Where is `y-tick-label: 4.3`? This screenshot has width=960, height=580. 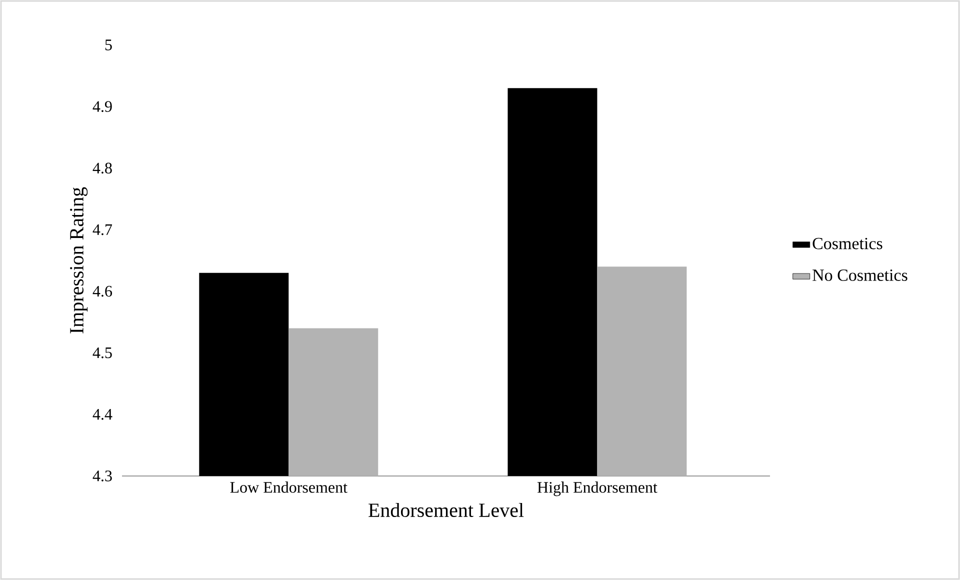 y-tick-label: 4.3 is located at coordinates (102, 476).